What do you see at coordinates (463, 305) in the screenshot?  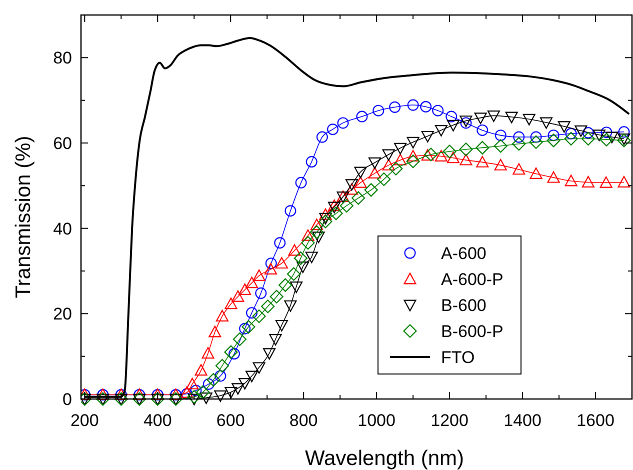 I see `legend-label: B-600` at bounding box center [463, 305].